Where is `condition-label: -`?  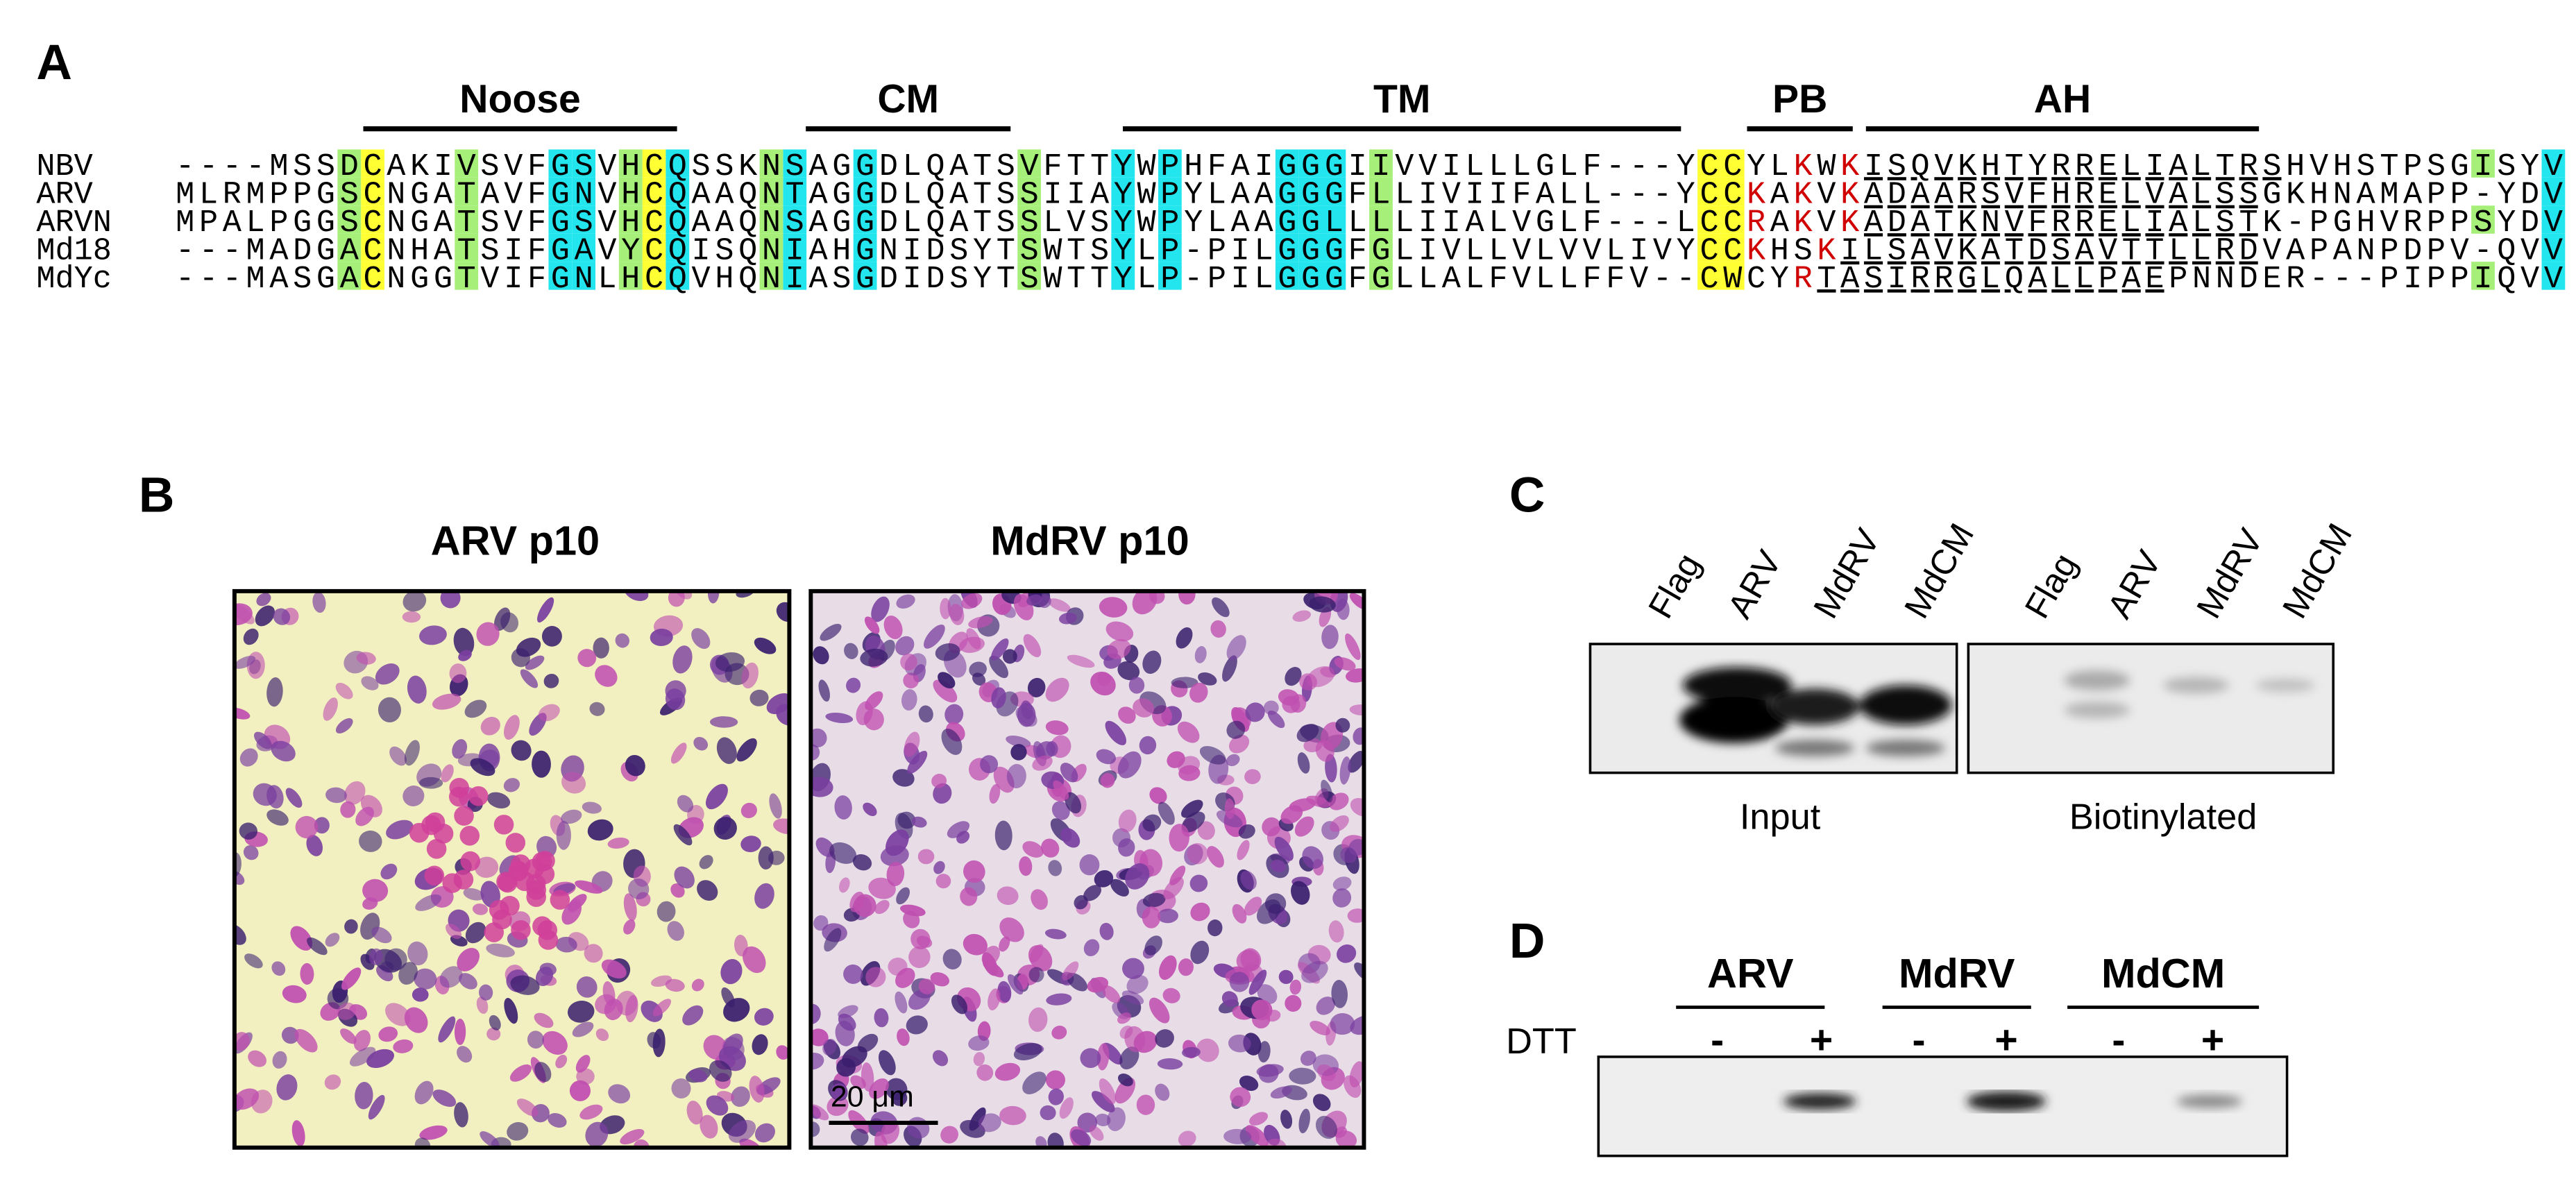
condition-label: - is located at coordinates (1717, 1040).